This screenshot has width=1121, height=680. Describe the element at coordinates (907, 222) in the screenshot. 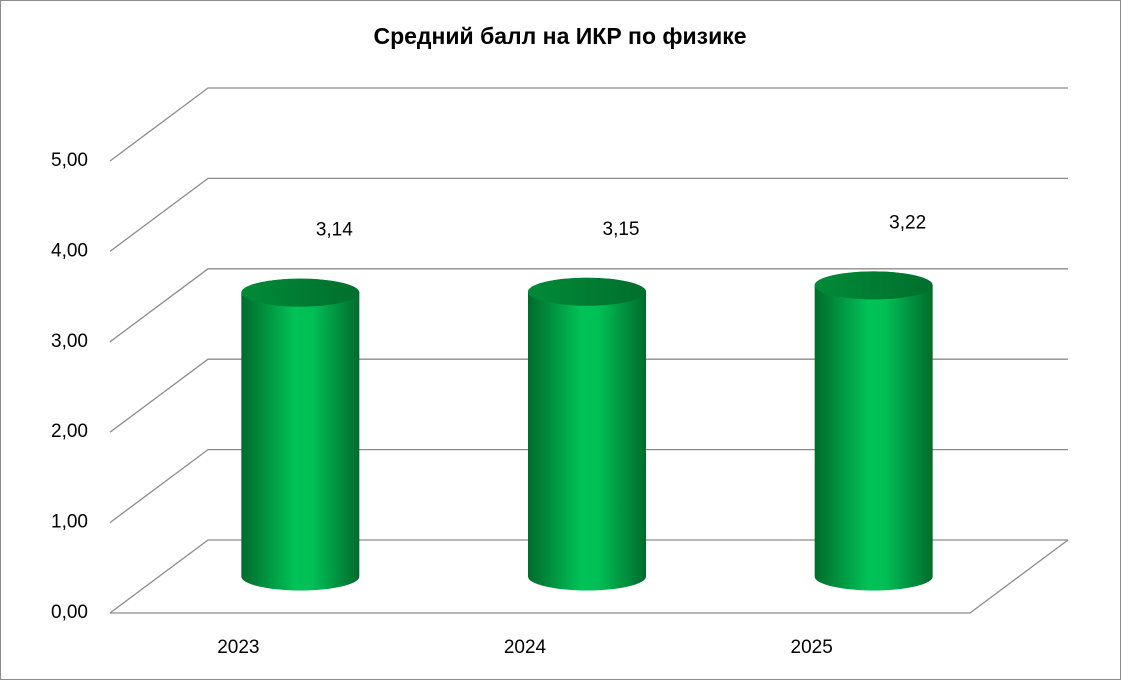

I see `value-label: 3,22` at that location.